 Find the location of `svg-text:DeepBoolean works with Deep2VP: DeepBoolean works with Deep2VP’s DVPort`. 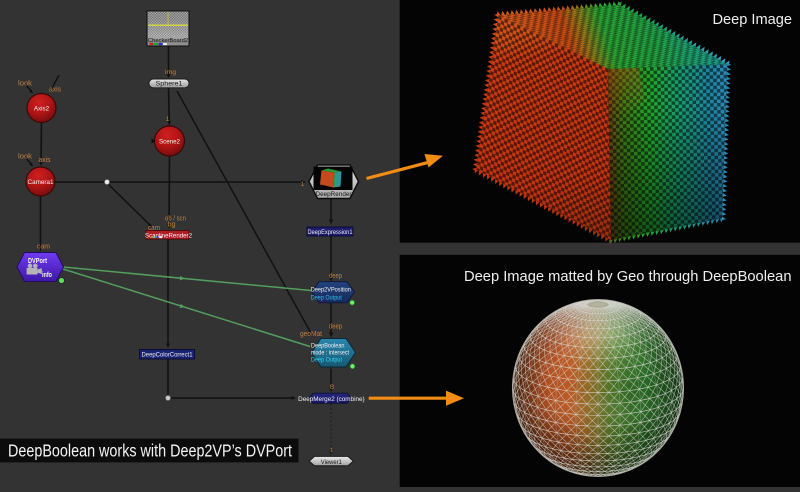

svg-text:DeepBoolean works with Deep2VP: DeepBoolean works with Deep2VP’s DVPort is located at coordinates (150, 450).